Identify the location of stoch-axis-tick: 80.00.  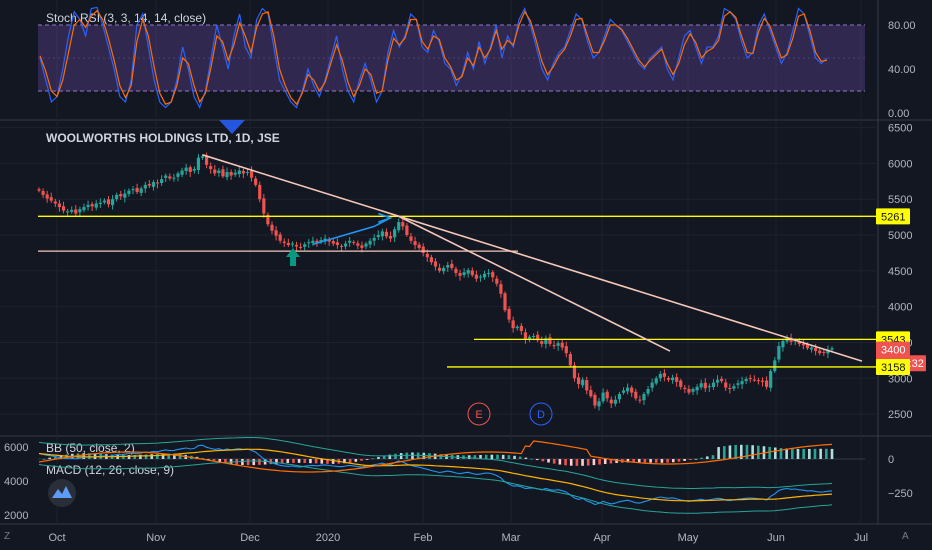
(902, 26).